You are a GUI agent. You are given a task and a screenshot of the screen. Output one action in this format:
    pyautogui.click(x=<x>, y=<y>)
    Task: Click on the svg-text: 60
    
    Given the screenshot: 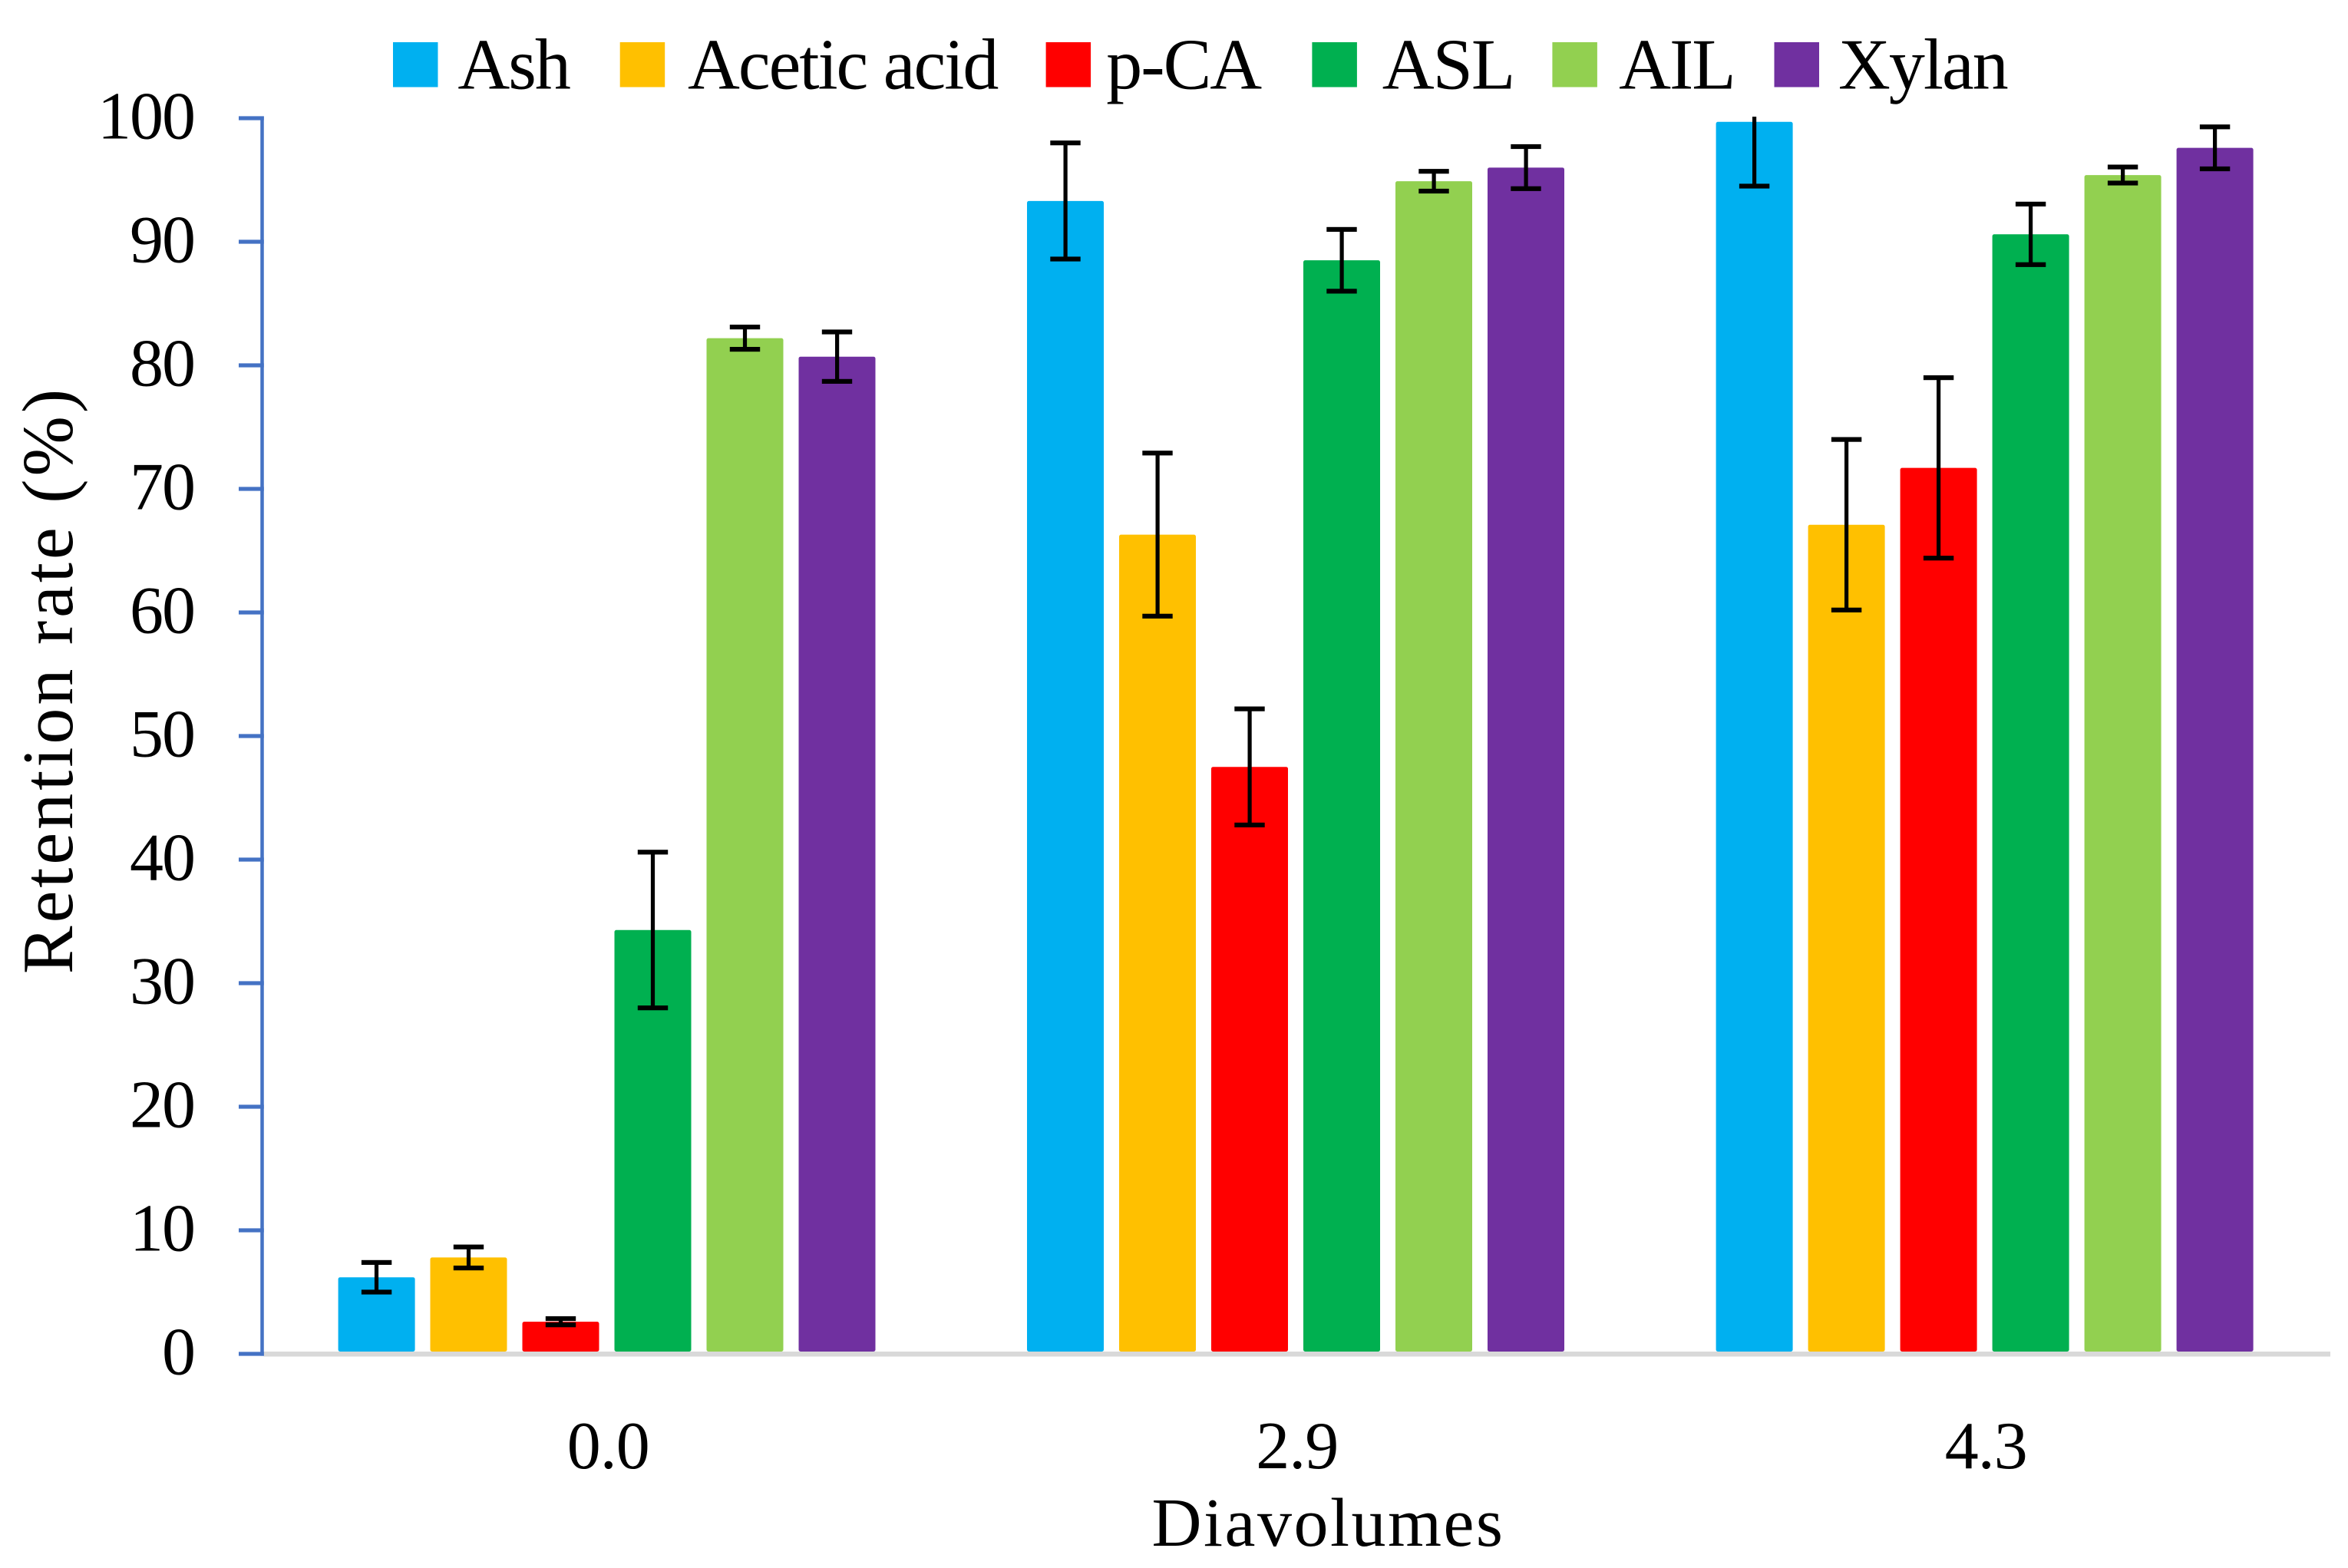 What is the action you would take?
    pyautogui.click(x=162, y=611)
    